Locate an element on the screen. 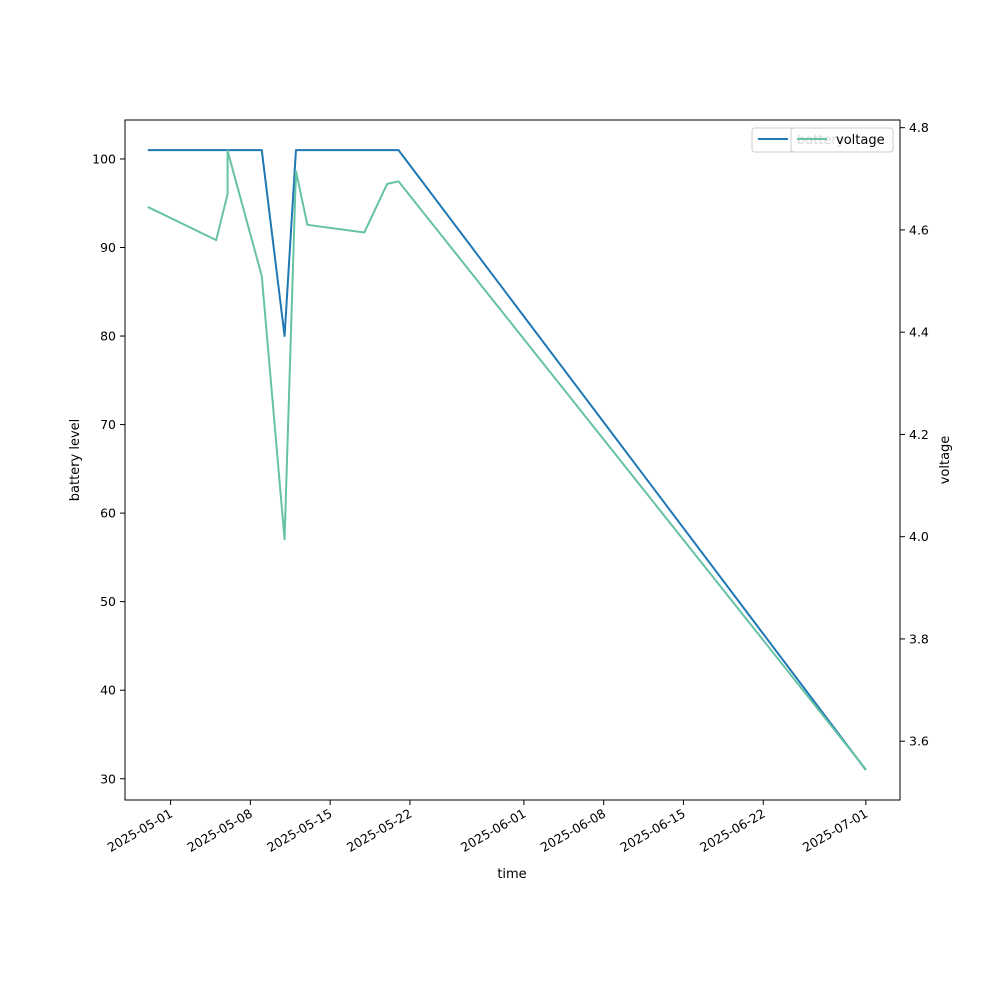  x-tick-label: 2025-06-15 is located at coordinates (653, 830).